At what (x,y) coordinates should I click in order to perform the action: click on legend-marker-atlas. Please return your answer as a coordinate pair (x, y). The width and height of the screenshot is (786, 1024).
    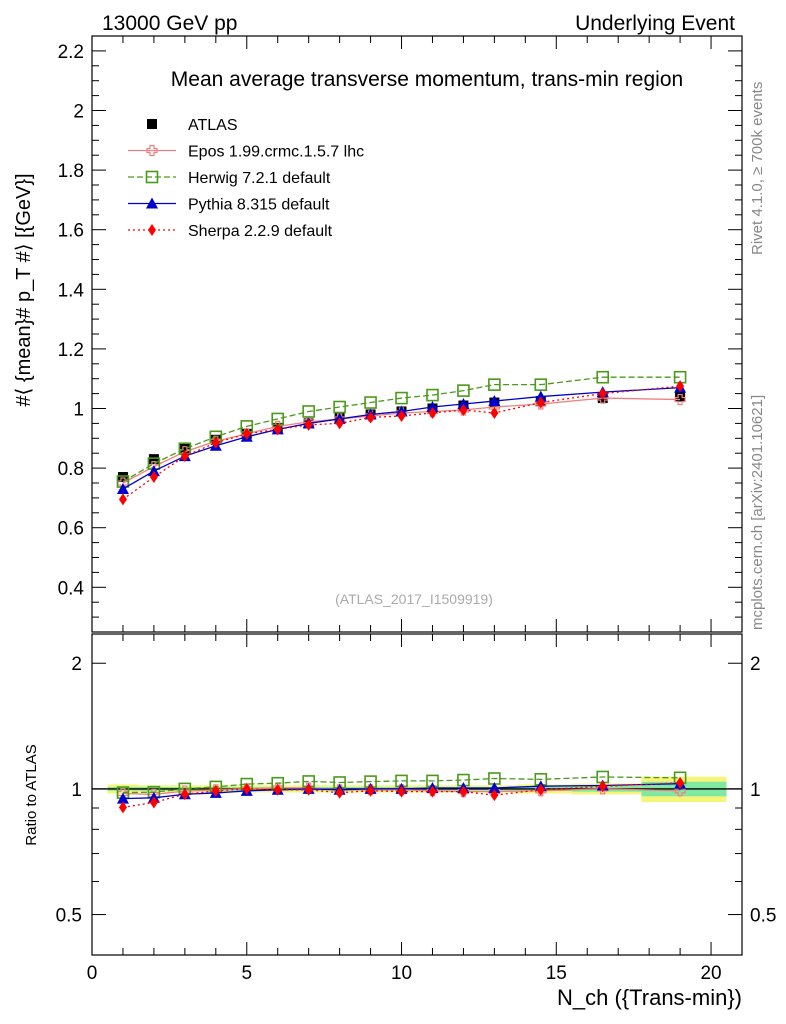
    Looking at the image, I should click on (152, 124).